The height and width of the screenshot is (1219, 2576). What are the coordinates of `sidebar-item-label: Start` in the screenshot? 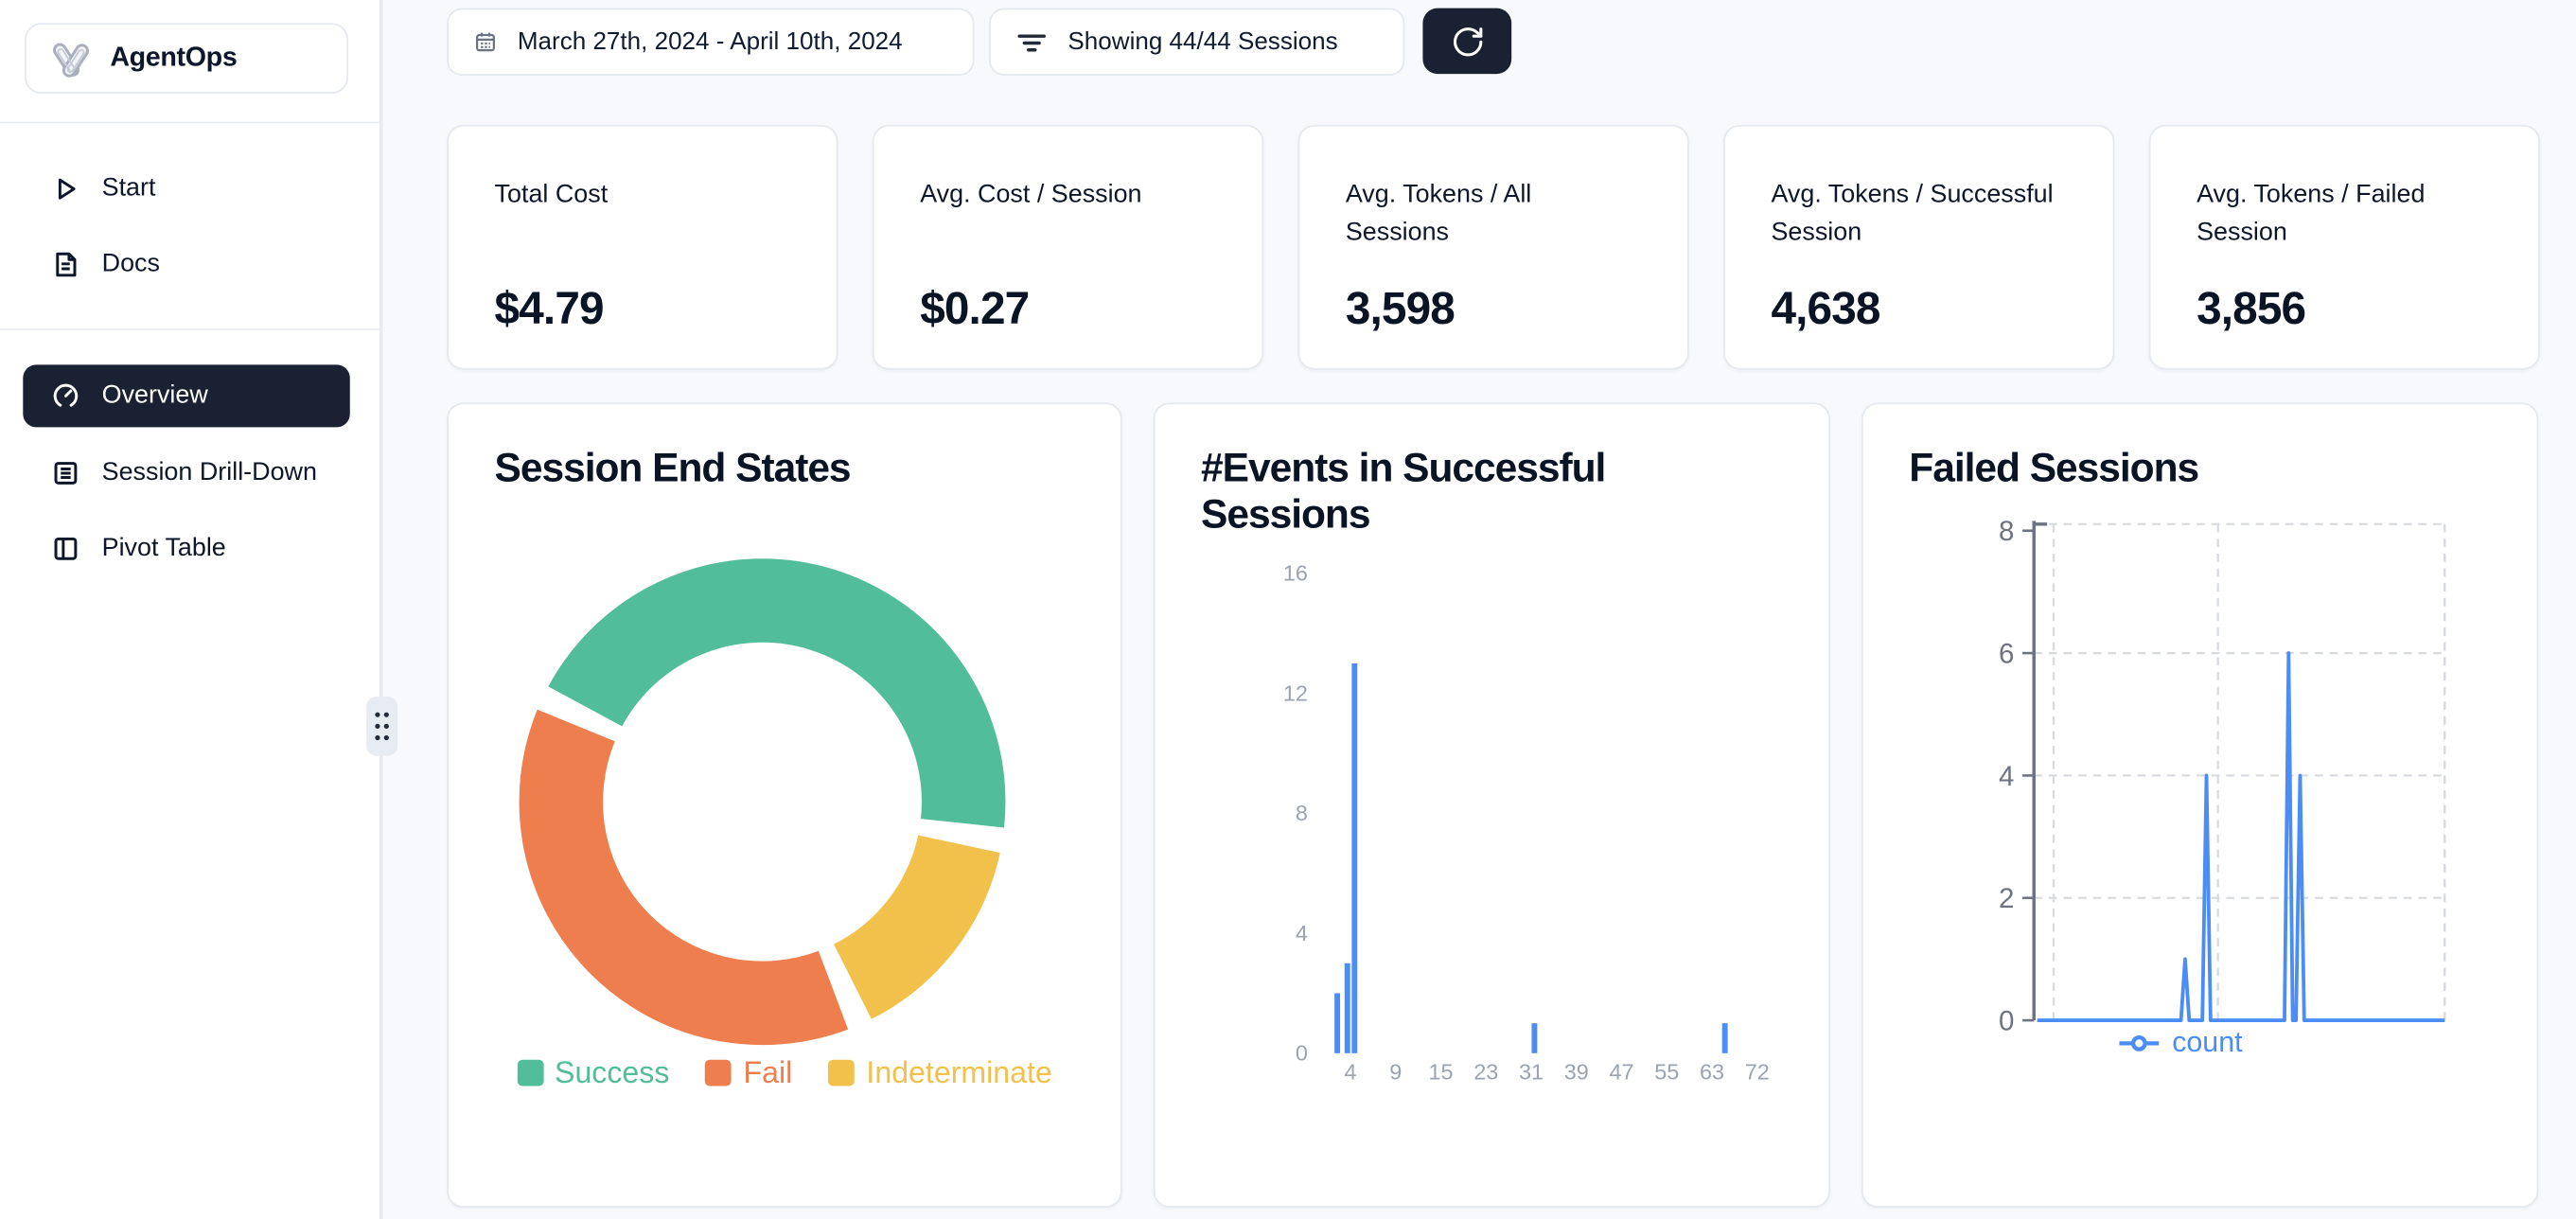 It's located at (128, 188).